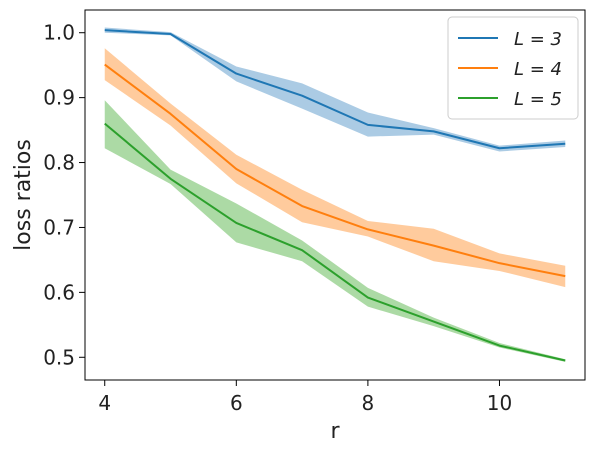 Image resolution: width=595 pixels, height=452 pixels. Describe the element at coordinates (59, 33) in the screenshot. I see `y-tick-label: 1.0` at that location.